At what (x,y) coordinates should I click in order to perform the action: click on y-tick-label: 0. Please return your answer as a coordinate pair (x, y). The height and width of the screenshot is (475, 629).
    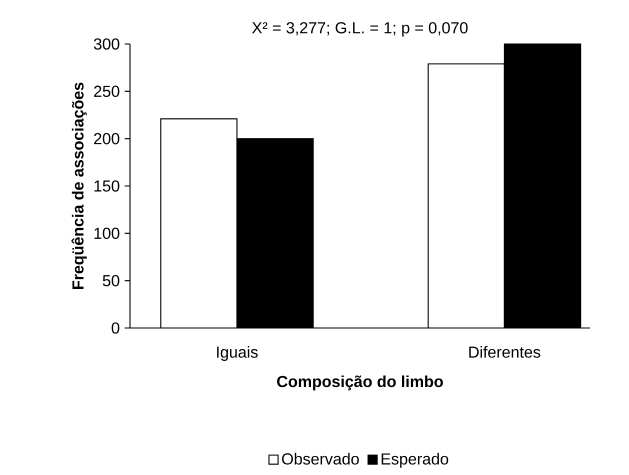
    Looking at the image, I should click on (116, 328).